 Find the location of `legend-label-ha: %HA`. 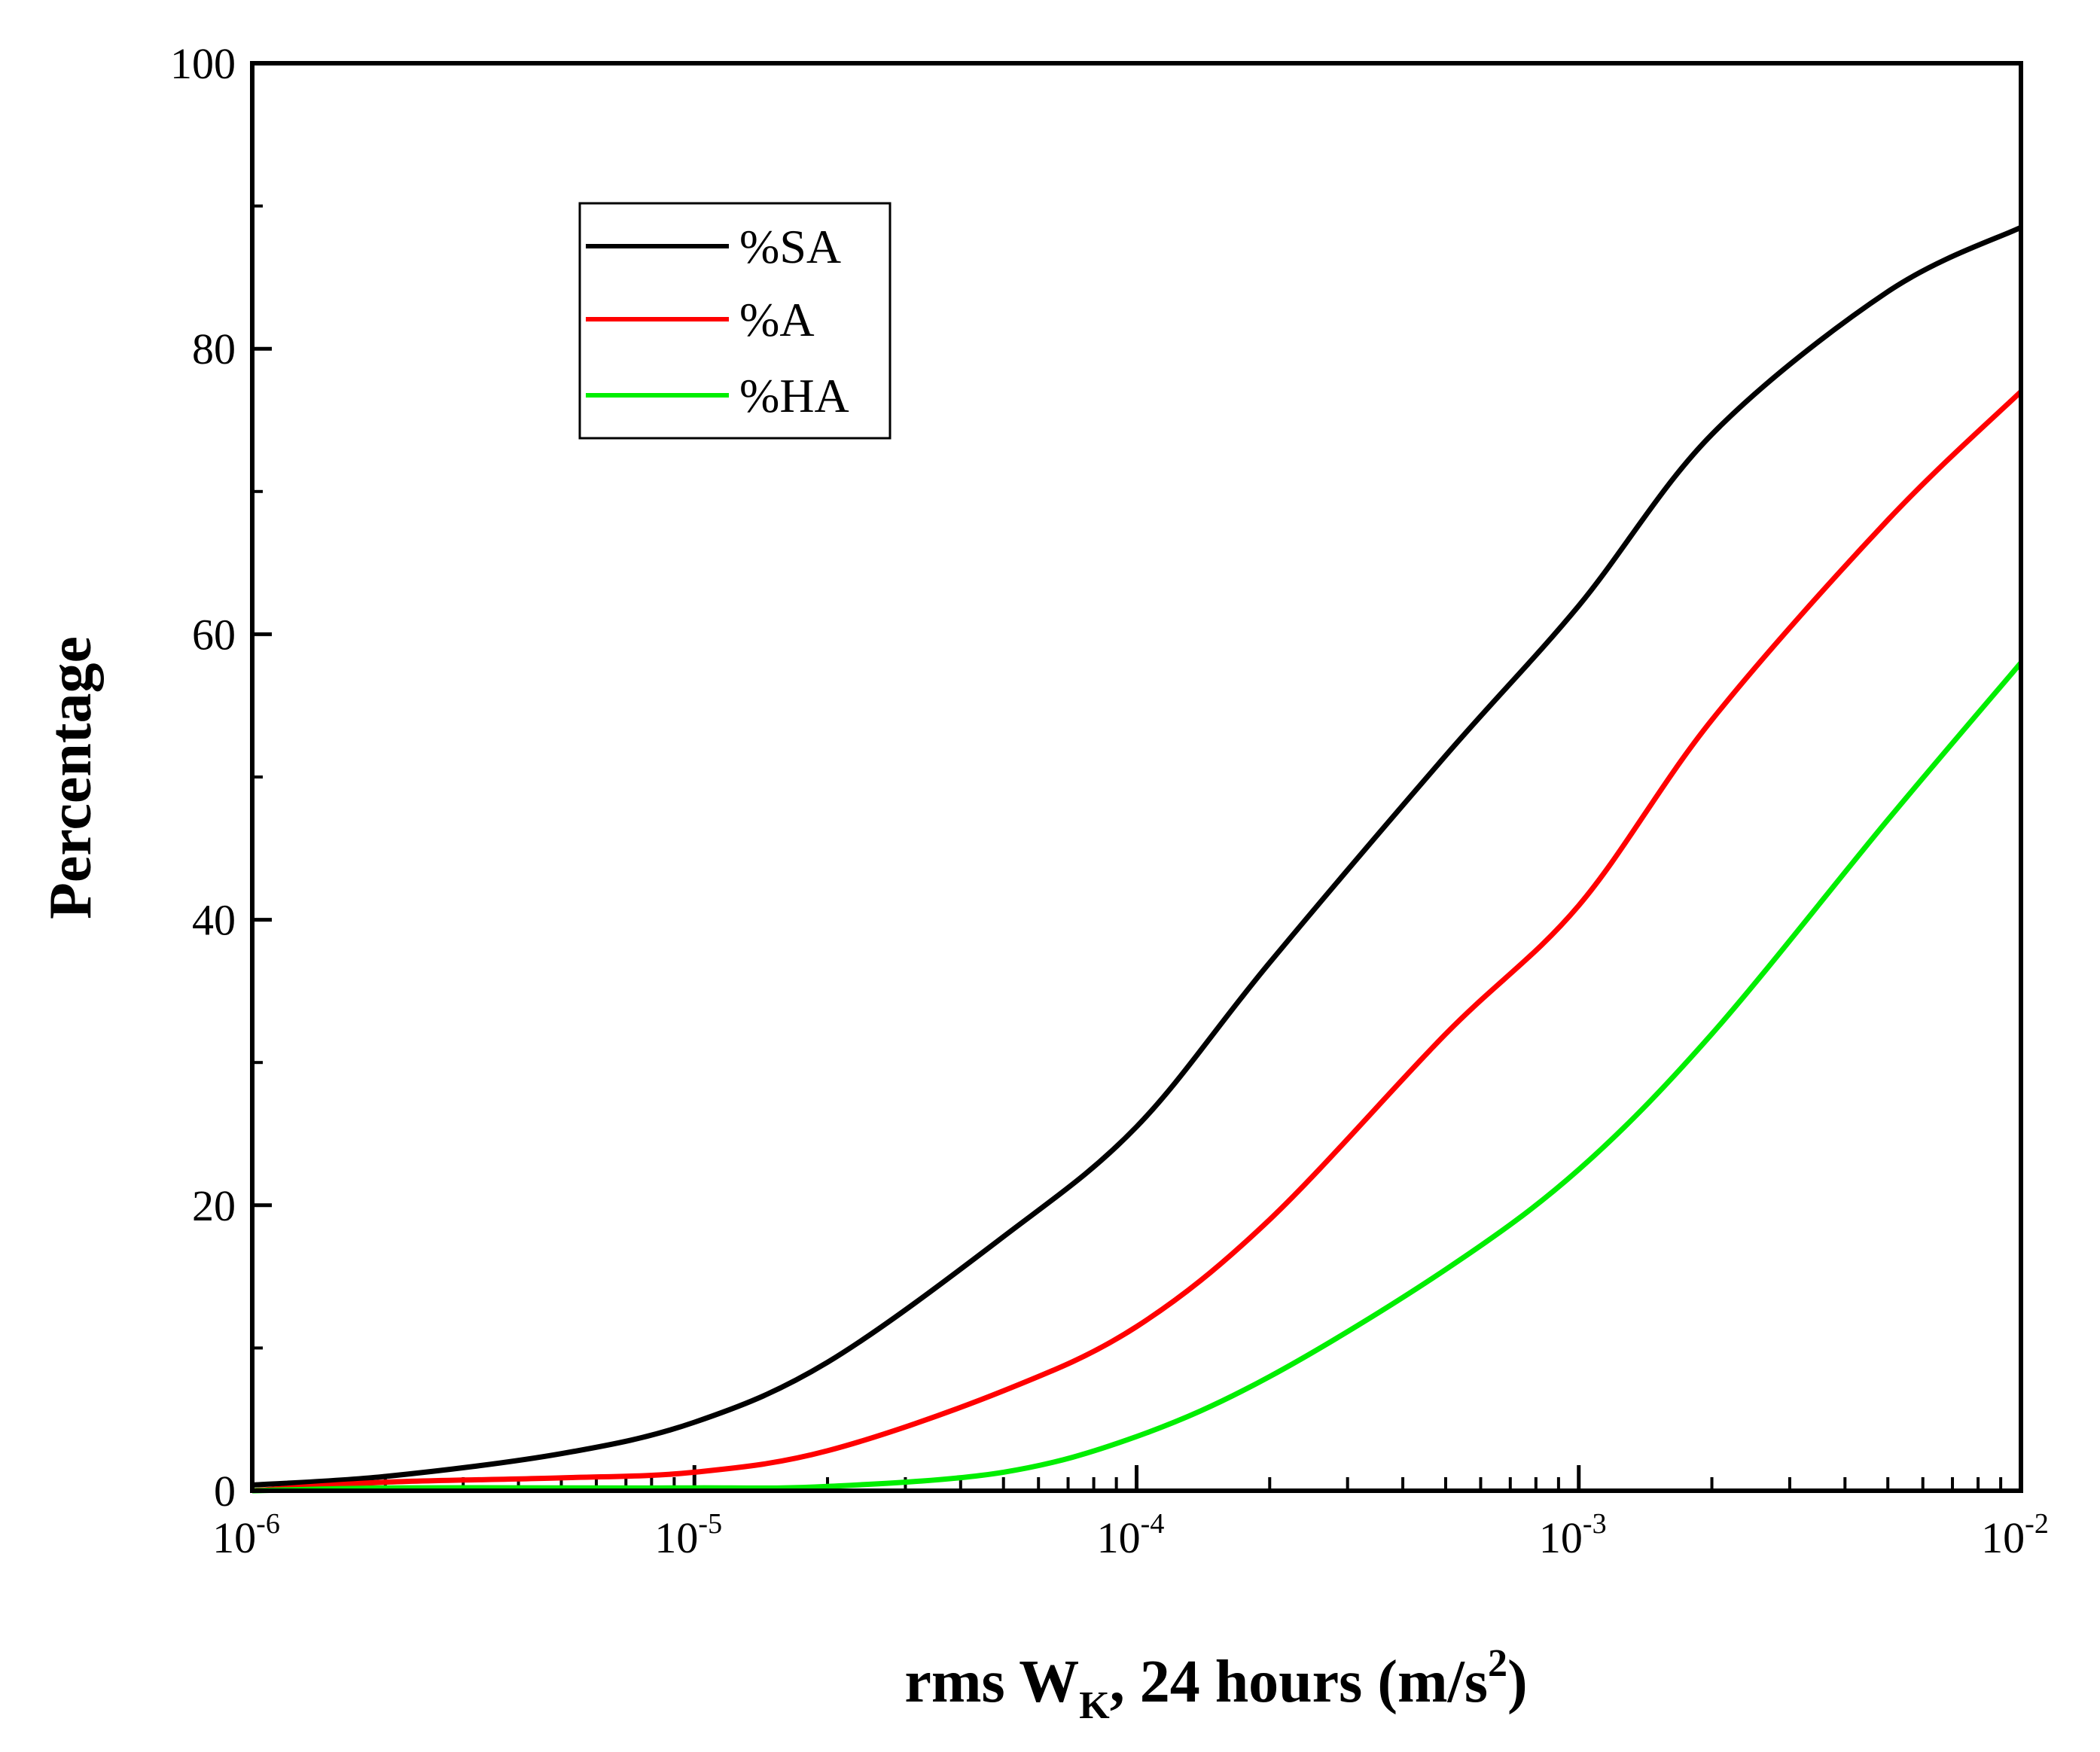

legend-label-ha: %HA is located at coordinates (794, 395).